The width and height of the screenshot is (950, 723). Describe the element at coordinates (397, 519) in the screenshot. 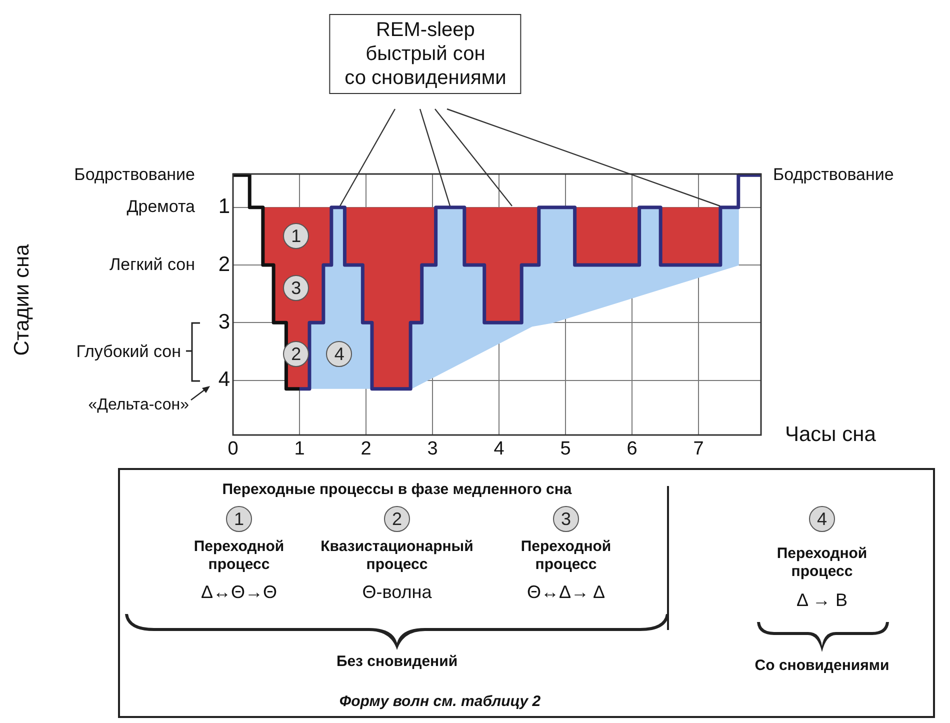

I see `text: 2` at that location.